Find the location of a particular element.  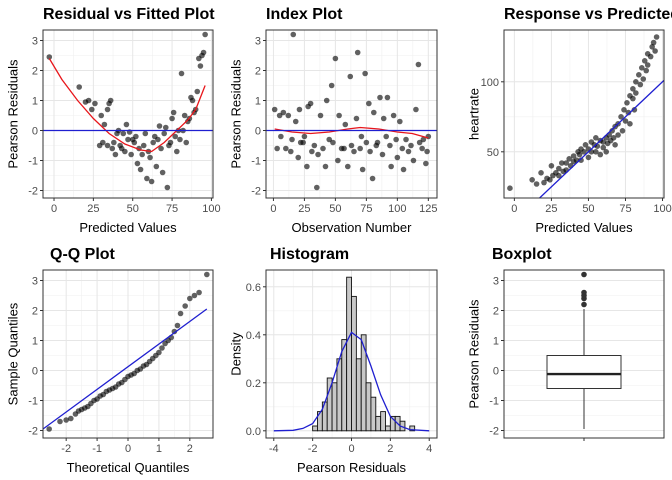

panel-title: Residual vs Fitted Plot is located at coordinates (129, 14).